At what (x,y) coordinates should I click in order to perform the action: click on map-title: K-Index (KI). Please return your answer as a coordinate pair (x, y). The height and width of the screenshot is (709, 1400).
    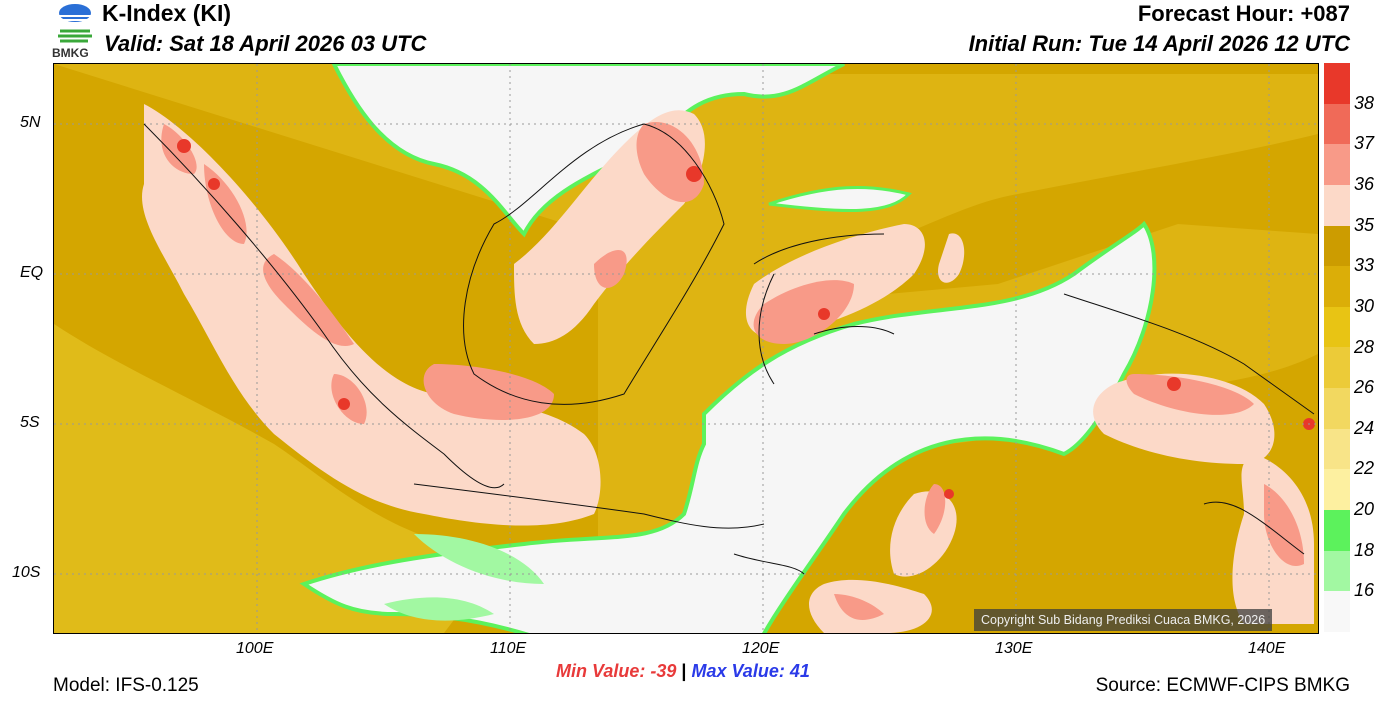
    Looking at the image, I should click on (167, 13).